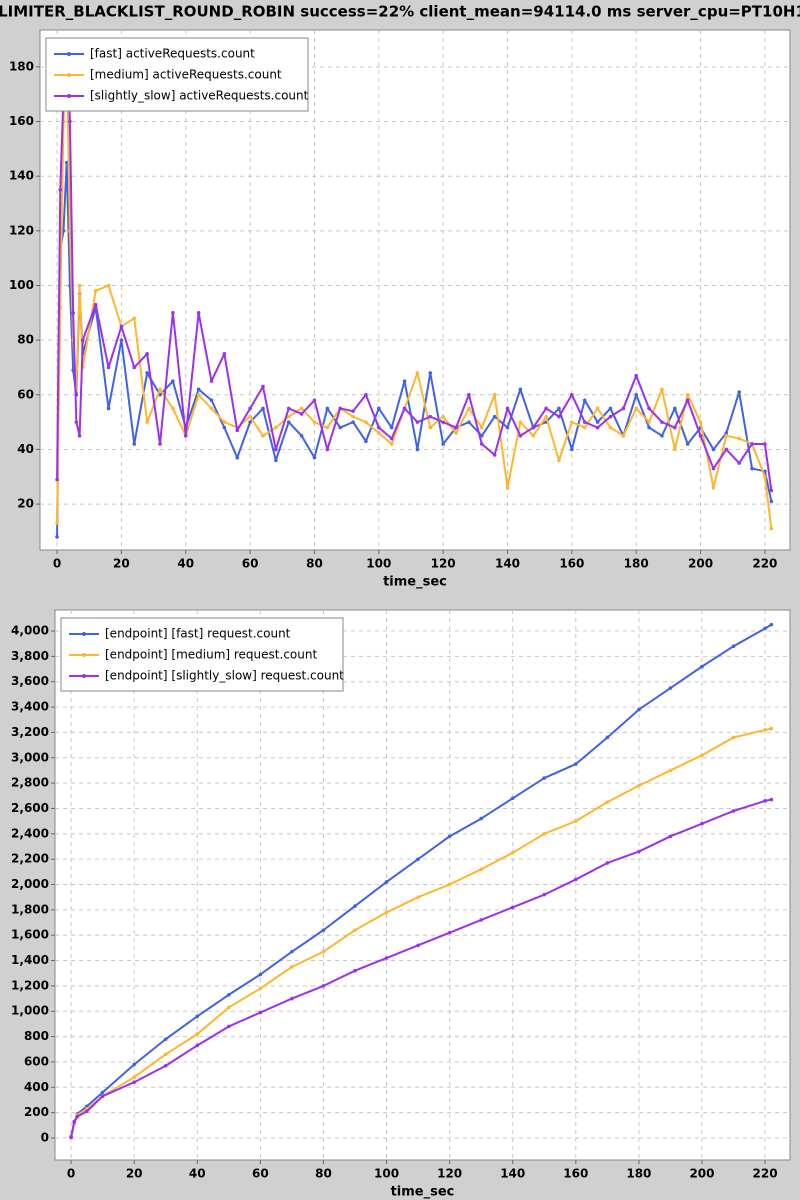  What do you see at coordinates (30, 985) in the screenshot?
I see `y-tick-label: 1,200` at bounding box center [30, 985].